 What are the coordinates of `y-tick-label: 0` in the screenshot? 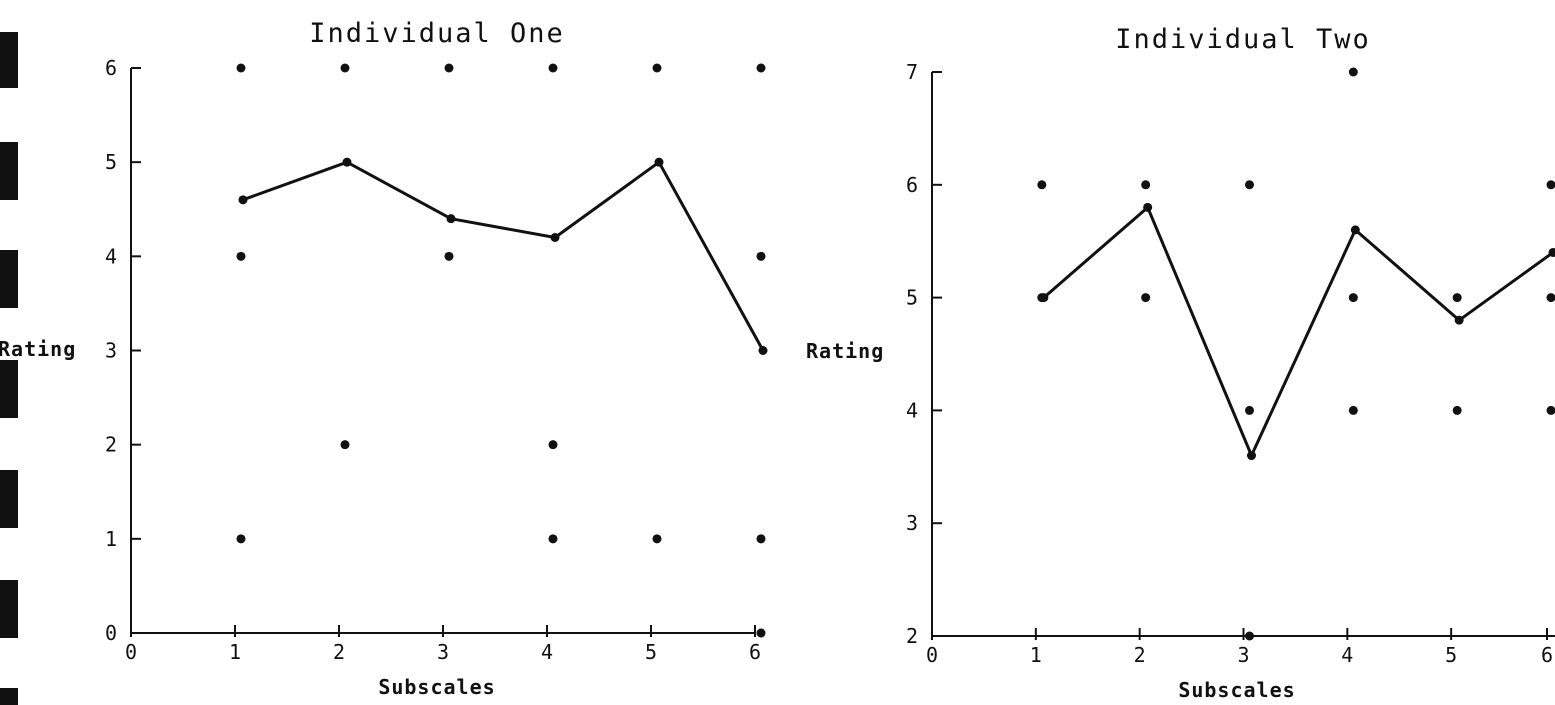 It's located at (111, 633).